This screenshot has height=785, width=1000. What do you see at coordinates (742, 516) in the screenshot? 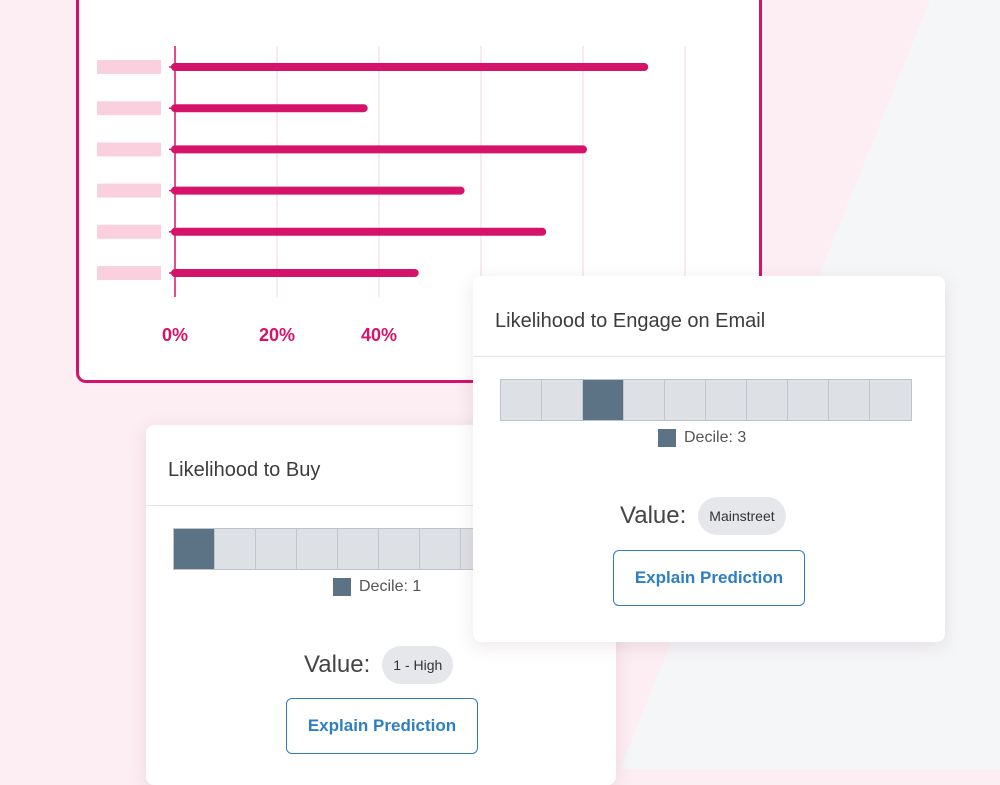
I see `value-badge: Mainstreet` at bounding box center [742, 516].